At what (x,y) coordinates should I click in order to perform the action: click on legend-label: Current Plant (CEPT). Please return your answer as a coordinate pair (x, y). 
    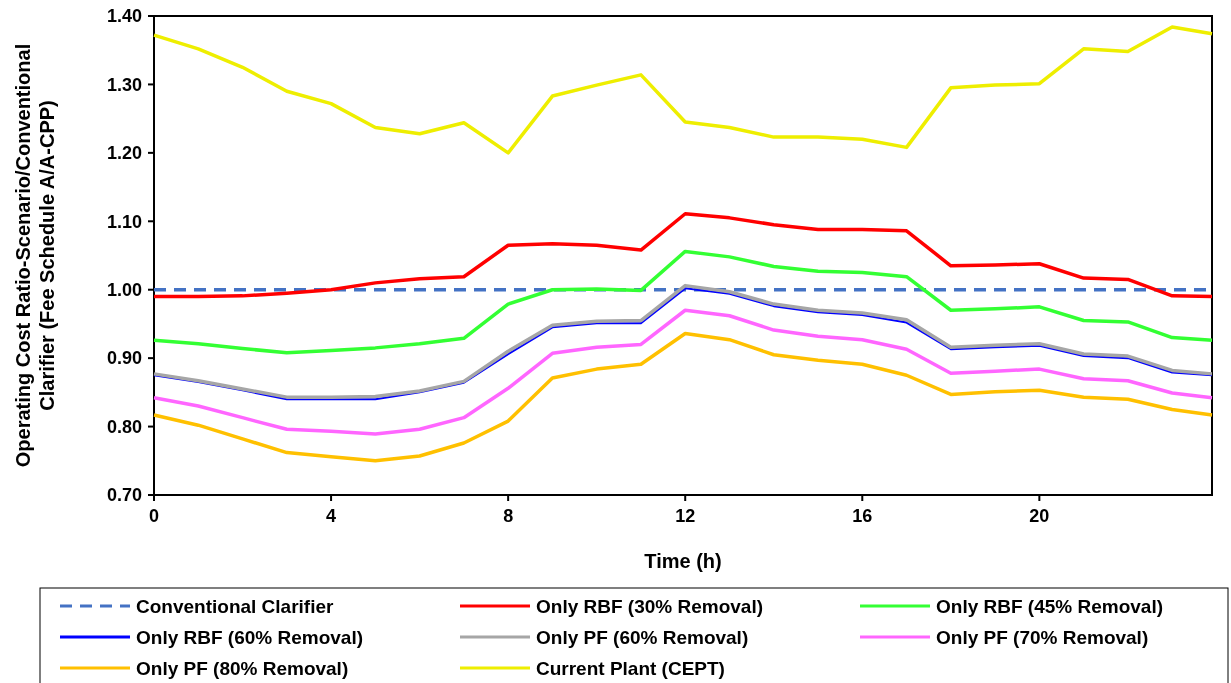
    Looking at the image, I should click on (630, 668).